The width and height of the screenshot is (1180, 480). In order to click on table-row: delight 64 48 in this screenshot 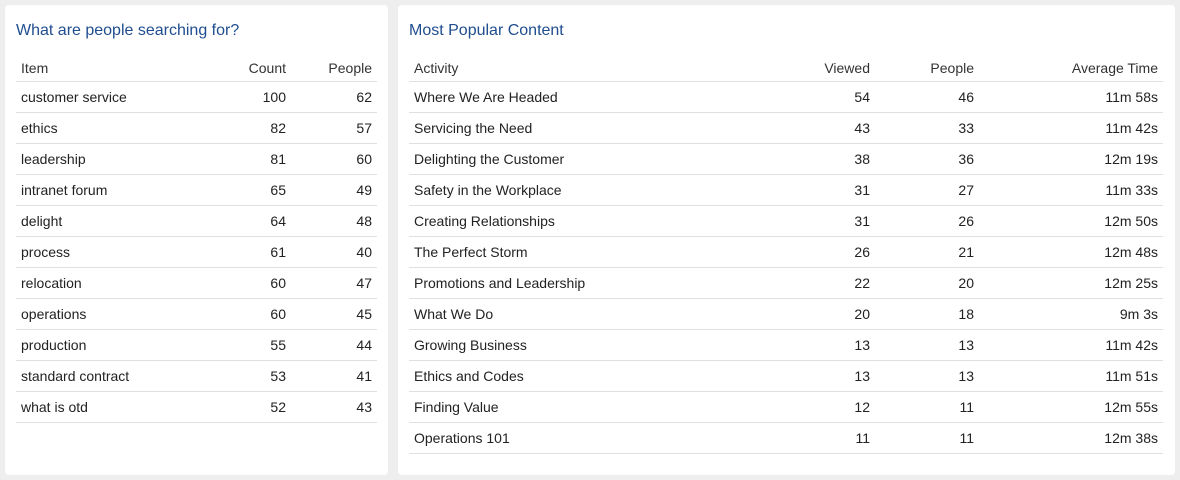, I will do `click(196, 221)`.